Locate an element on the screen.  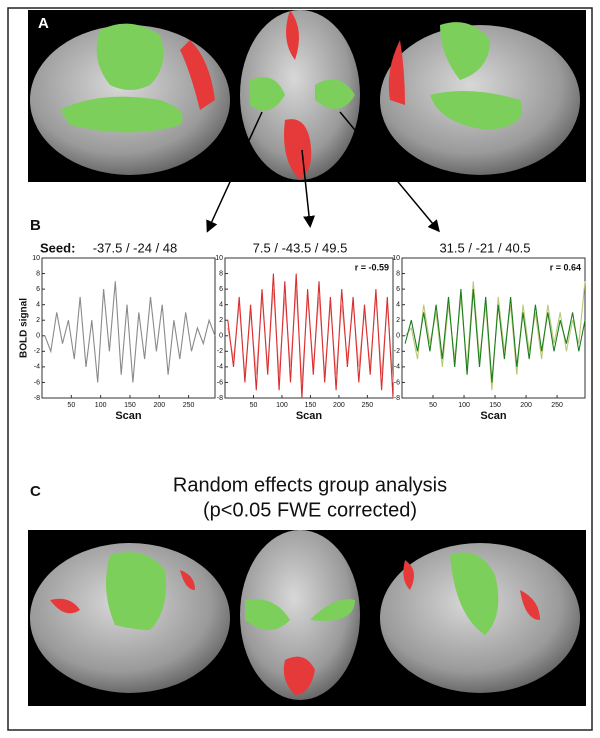
panel-label: C is located at coordinates (35, 491).